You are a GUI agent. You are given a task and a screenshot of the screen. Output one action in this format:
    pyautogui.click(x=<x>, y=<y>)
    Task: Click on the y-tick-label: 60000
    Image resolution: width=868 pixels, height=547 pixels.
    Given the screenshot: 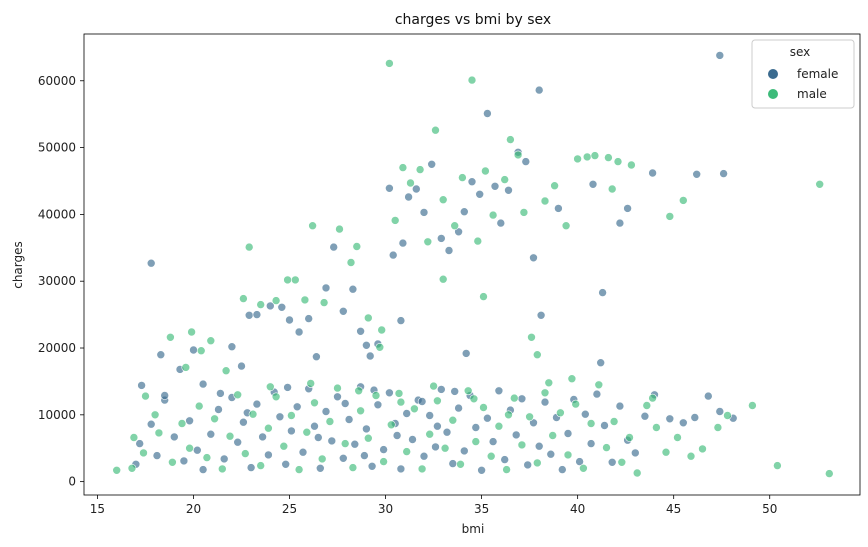 What is the action you would take?
    pyautogui.click(x=57, y=81)
    